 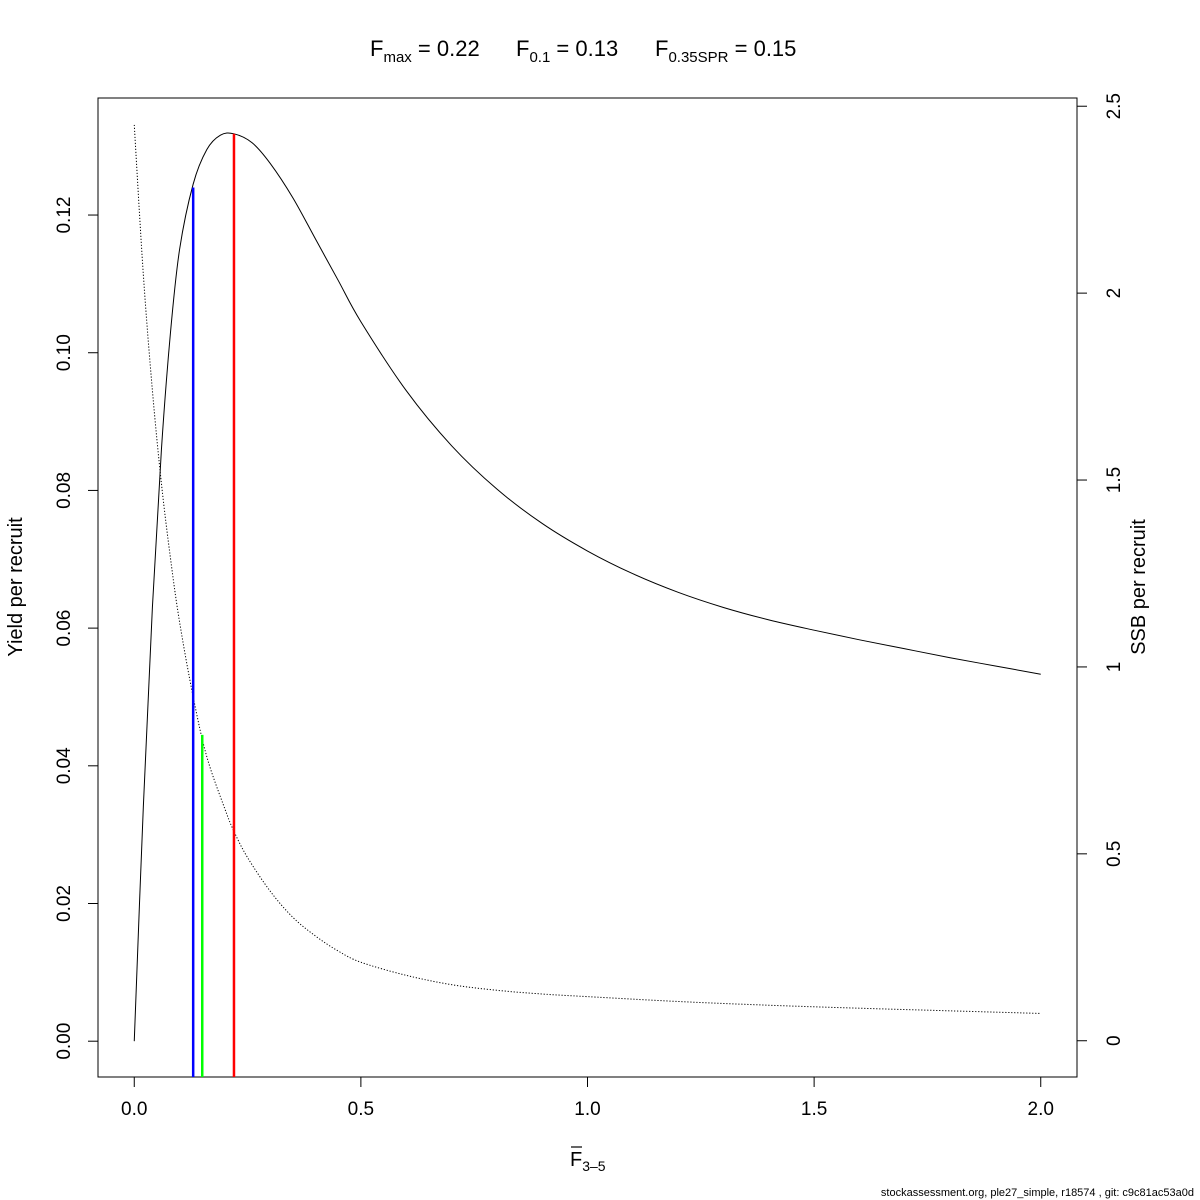 What do you see at coordinates (1041, 1109) in the screenshot?
I see `x-tick-label: 2.0` at bounding box center [1041, 1109].